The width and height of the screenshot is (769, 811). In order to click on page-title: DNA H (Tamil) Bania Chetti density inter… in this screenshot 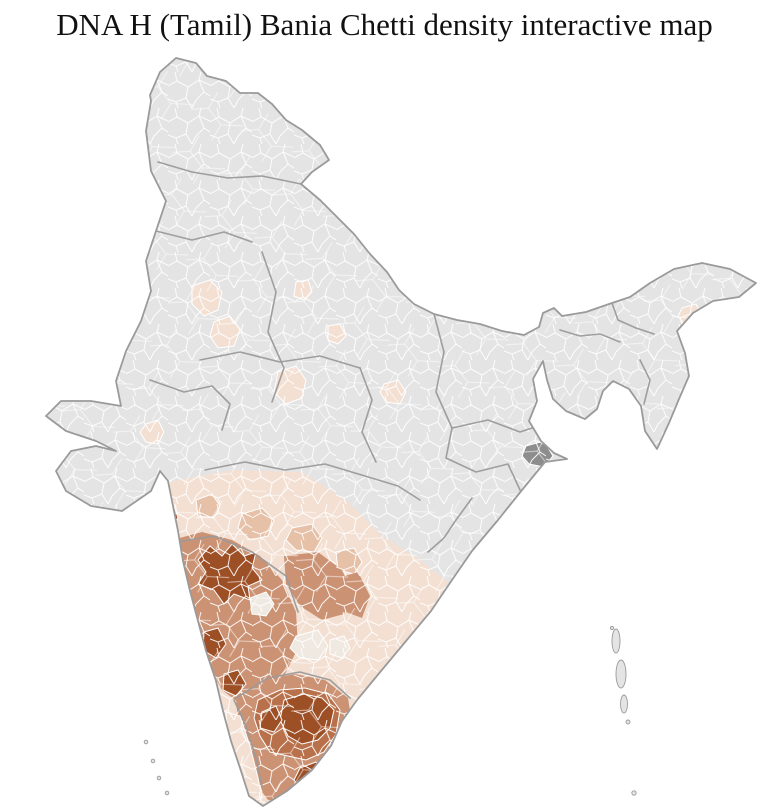, I will do `click(384, 24)`.